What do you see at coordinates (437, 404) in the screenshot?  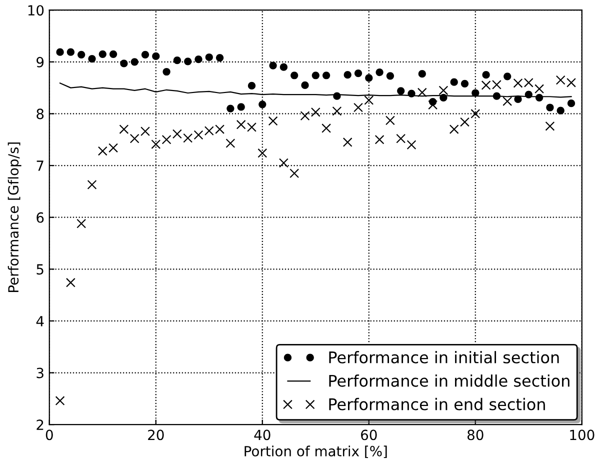 I see `legend-label: Performance in end section` at bounding box center [437, 404].